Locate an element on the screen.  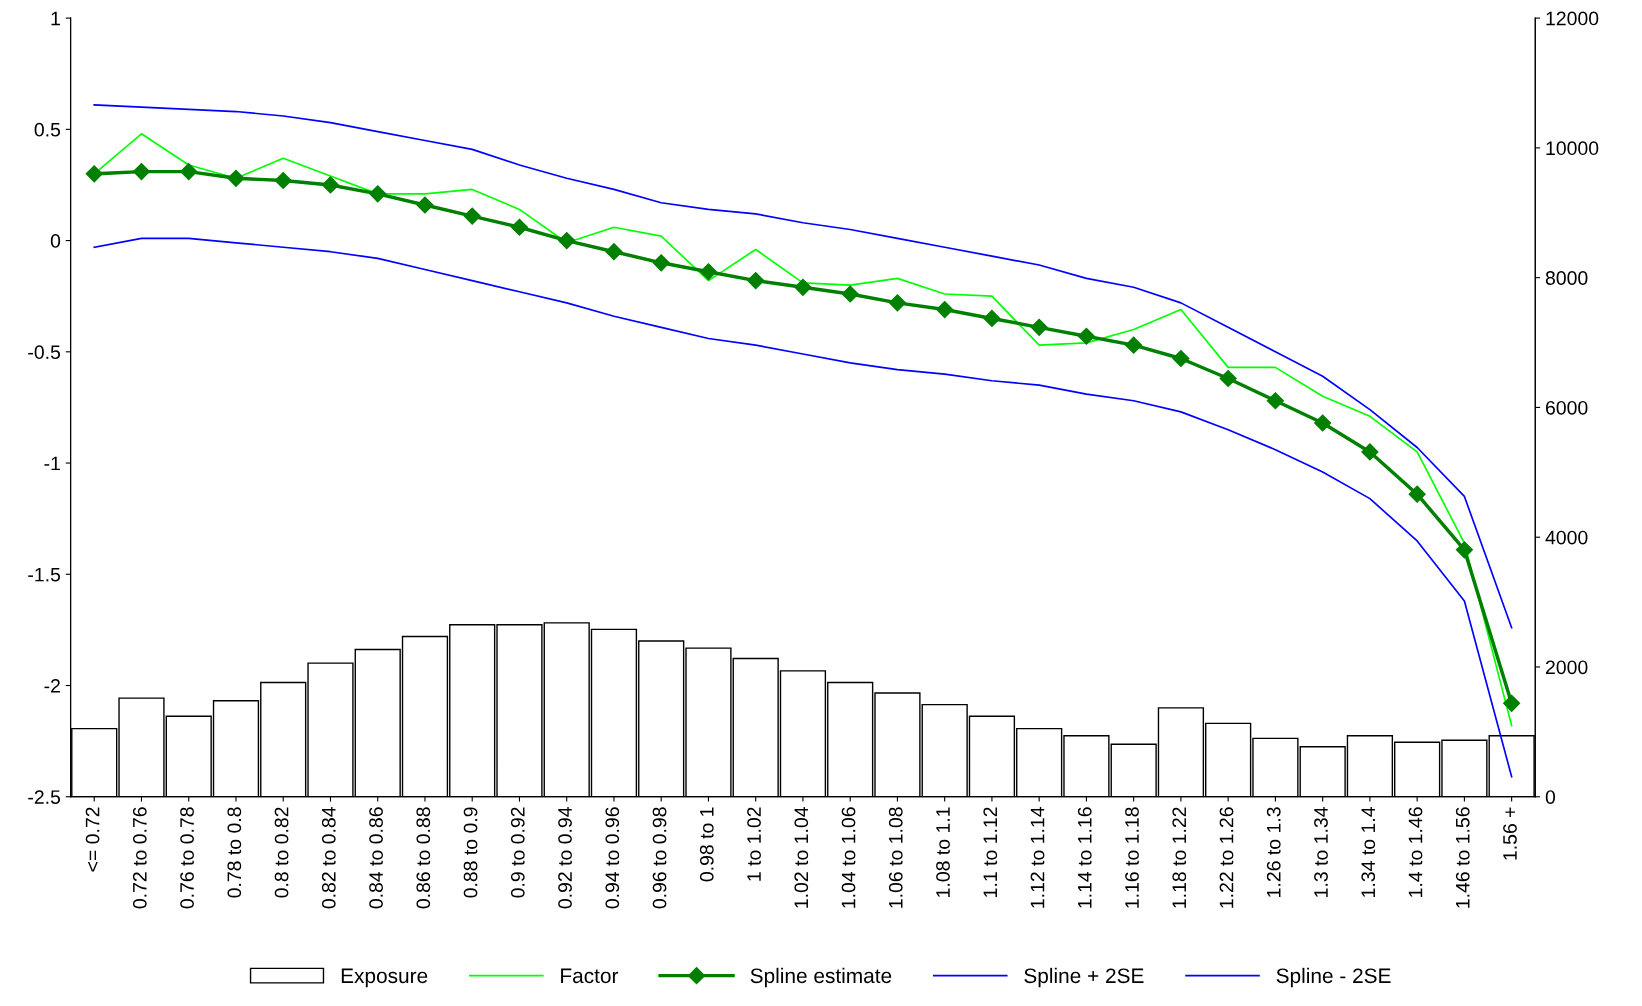
x-tick-label: 1.18 to 1.22 is located at coordinates (1179, 857).